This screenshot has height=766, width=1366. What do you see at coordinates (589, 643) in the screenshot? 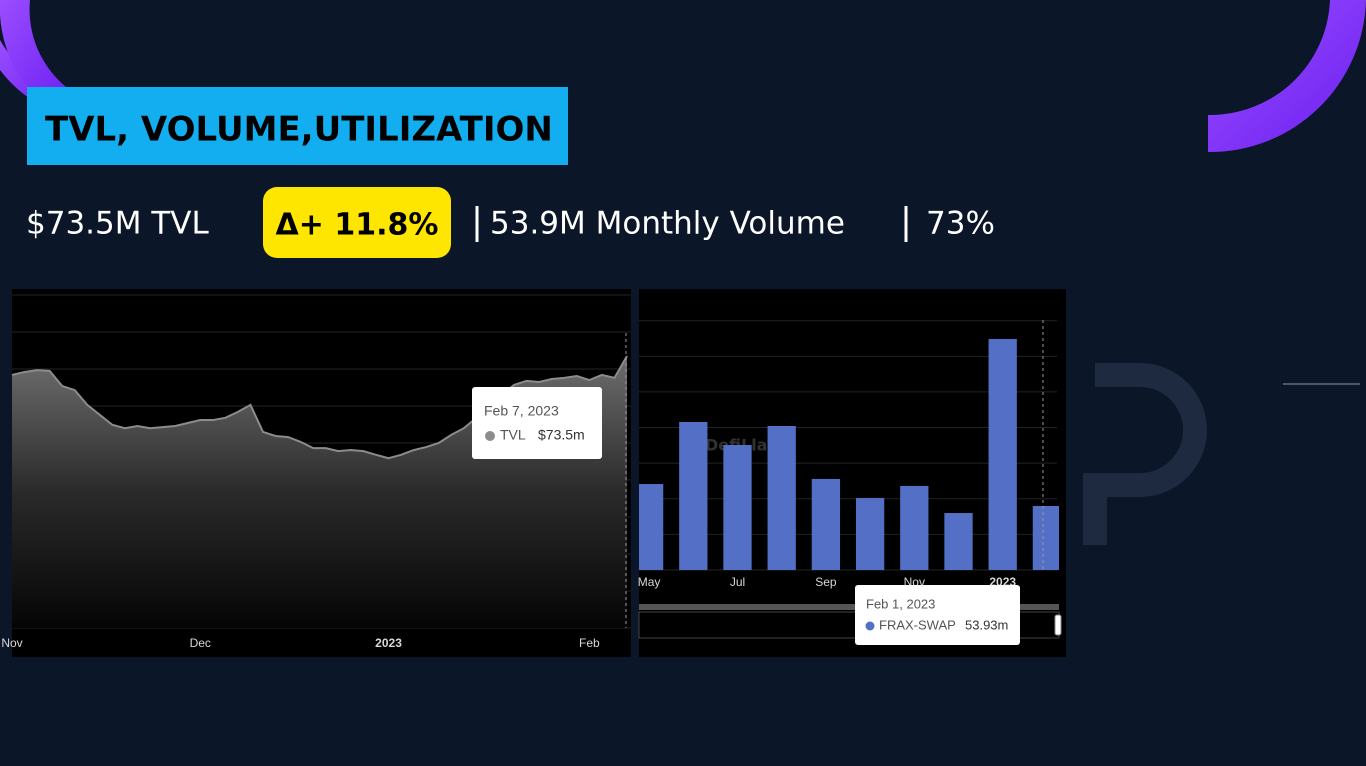
I see `x-tick-label: Feb` at bounding box center [589, 643].